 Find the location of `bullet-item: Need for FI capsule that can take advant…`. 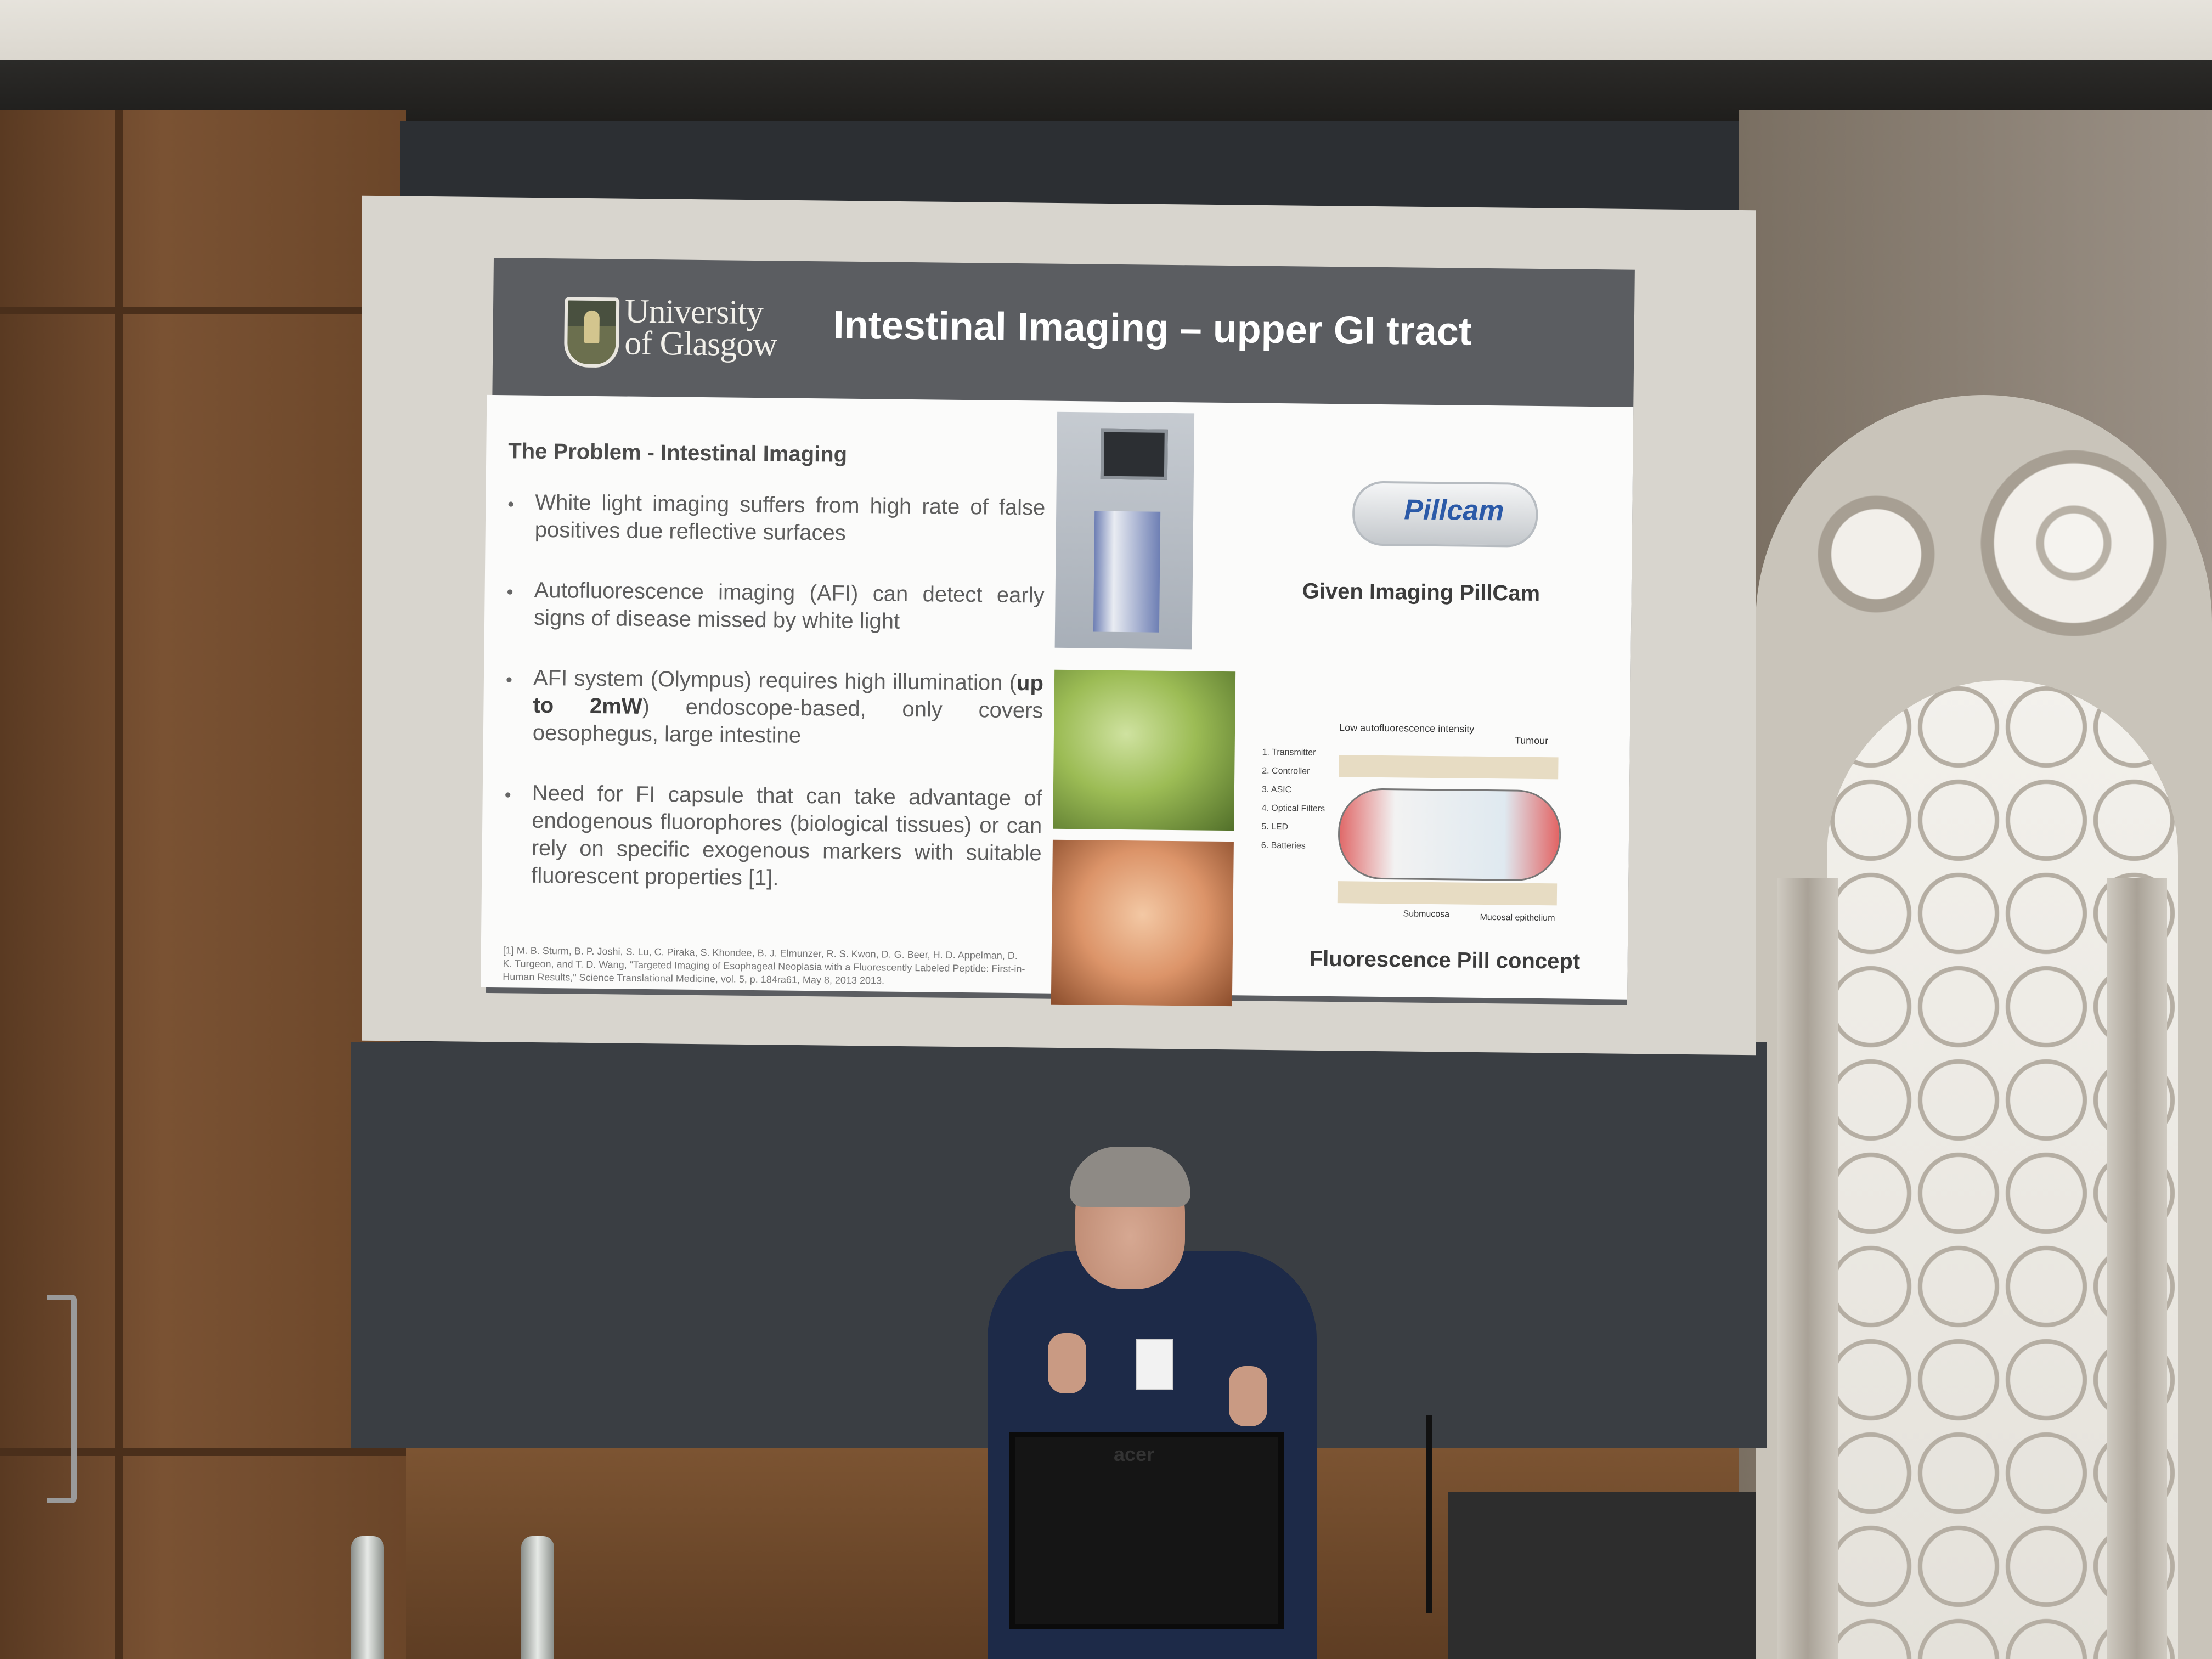

bullet-item: Need for FI capsule that can take advant… is located at coordinates (787, 835).